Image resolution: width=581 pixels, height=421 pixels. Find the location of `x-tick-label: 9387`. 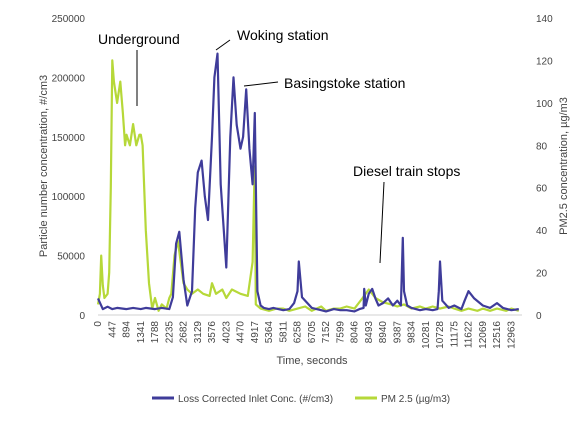

x-tick-label: 9387 is located at coordinates (397, 332).